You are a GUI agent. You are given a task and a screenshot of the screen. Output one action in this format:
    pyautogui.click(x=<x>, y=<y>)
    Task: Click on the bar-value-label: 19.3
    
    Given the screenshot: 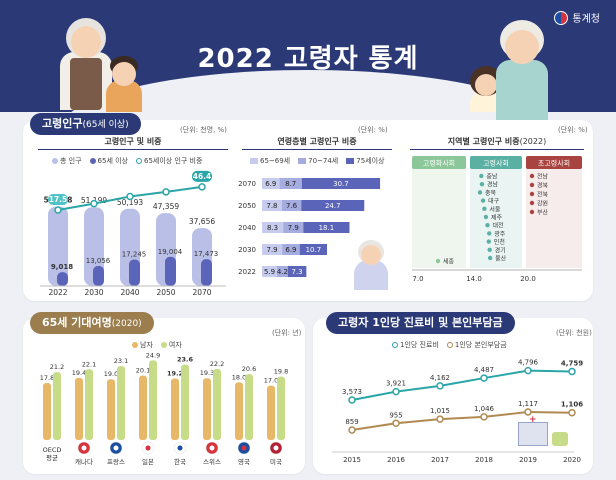 What is the action you would take?
    pyautogui.click(x=207, y=373)
    